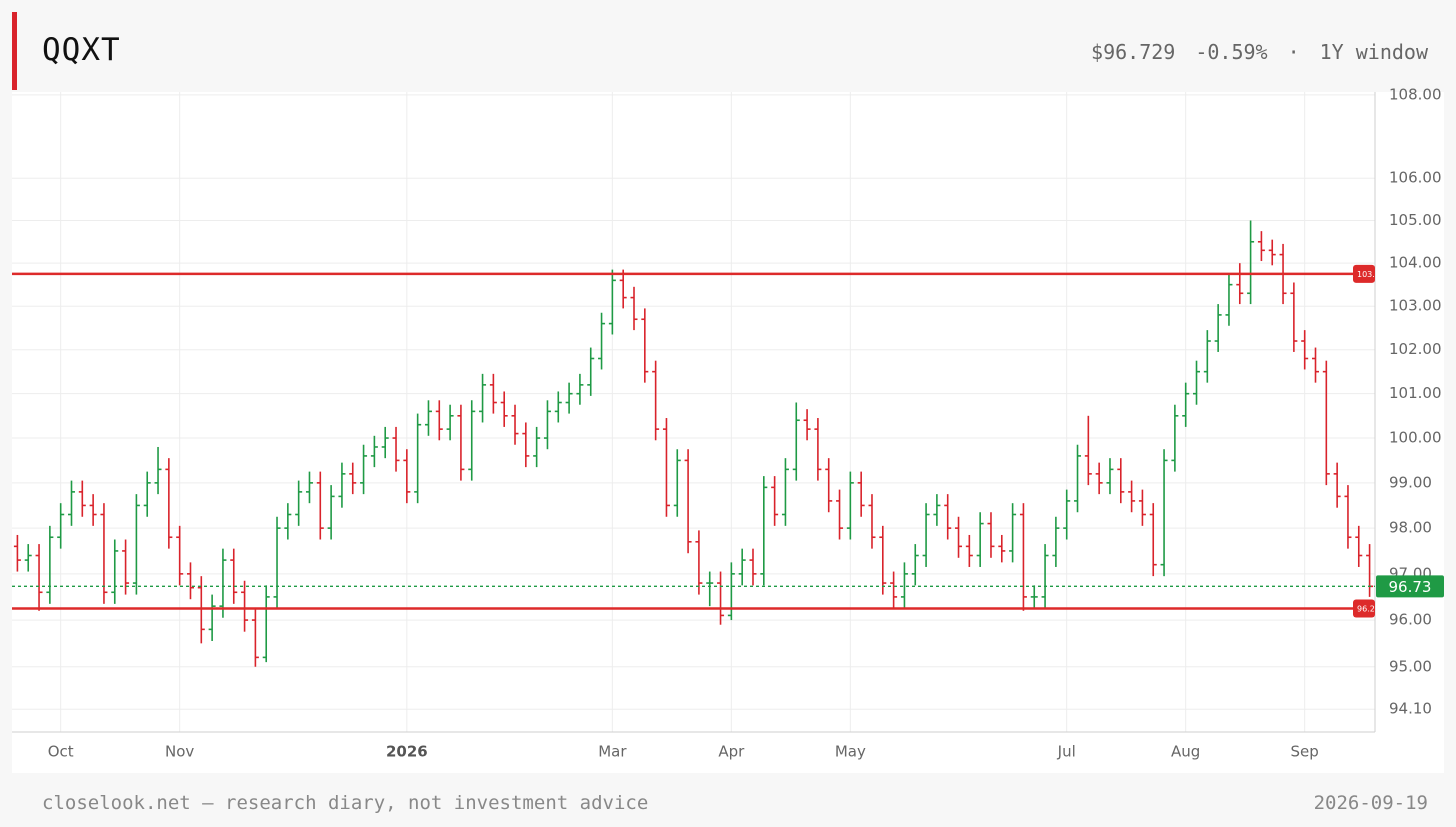 The image size is (1456, 827). I want to click on quote: $96.729 -0.59% · 1Y window, so click(1249, 52).